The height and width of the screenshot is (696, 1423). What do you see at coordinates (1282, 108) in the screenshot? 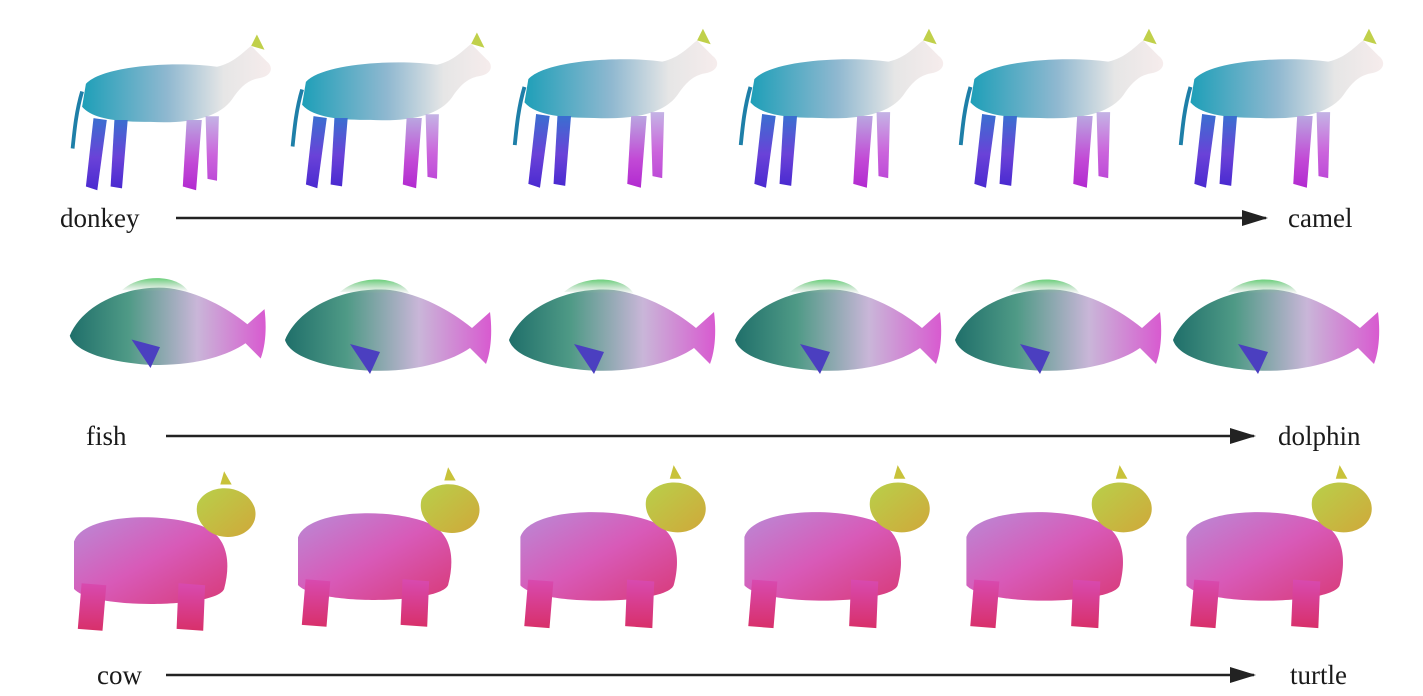
I see `morph-step-6-camel` at bounding box center [1282, 108].